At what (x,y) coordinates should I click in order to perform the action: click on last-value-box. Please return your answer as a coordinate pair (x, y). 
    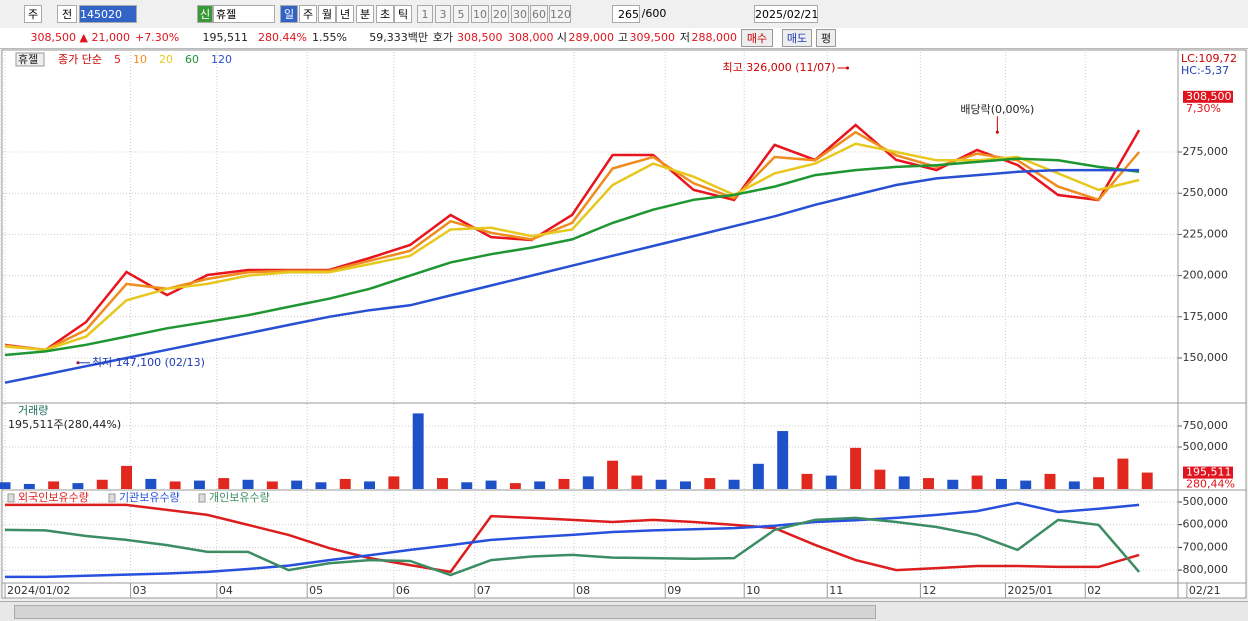
    Looking at the image, I should click on (1208, 472).